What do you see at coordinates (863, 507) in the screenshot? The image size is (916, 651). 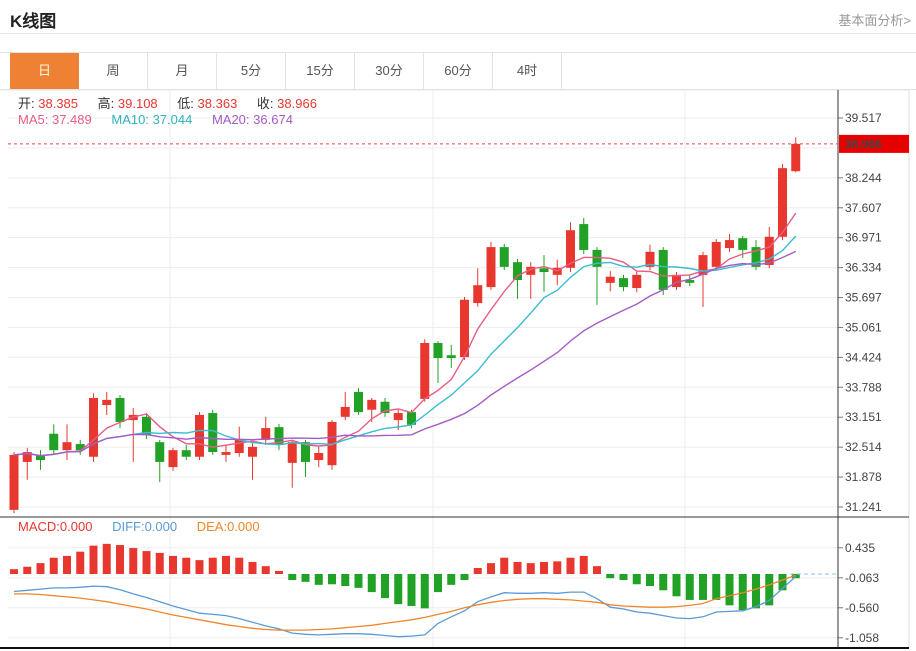 I see `svg-text: 31.241` at bounding box center [863, 507].